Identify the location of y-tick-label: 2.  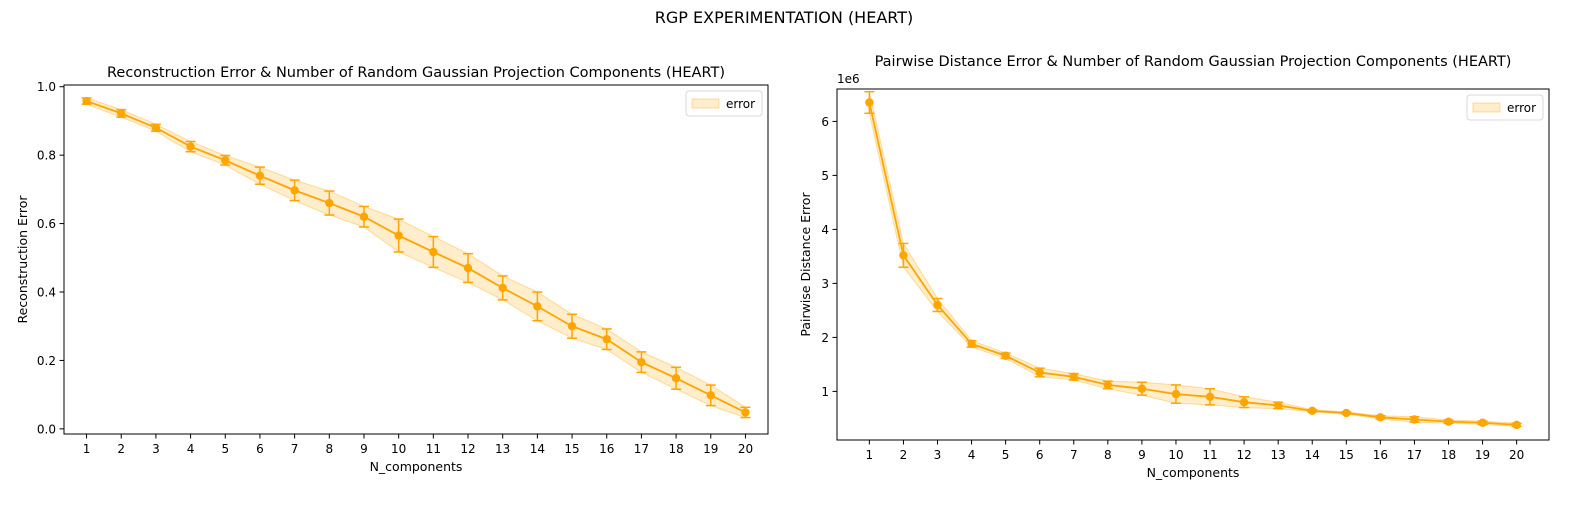
(825, 338).